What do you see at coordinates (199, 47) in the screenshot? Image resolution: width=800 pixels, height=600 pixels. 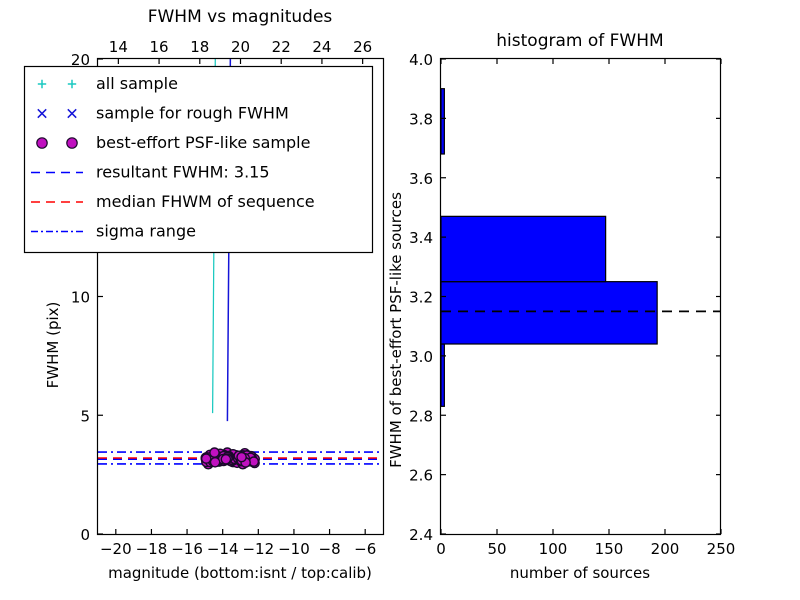 I see `x-tick-label-top: 18` at bounding box center [199, 47].